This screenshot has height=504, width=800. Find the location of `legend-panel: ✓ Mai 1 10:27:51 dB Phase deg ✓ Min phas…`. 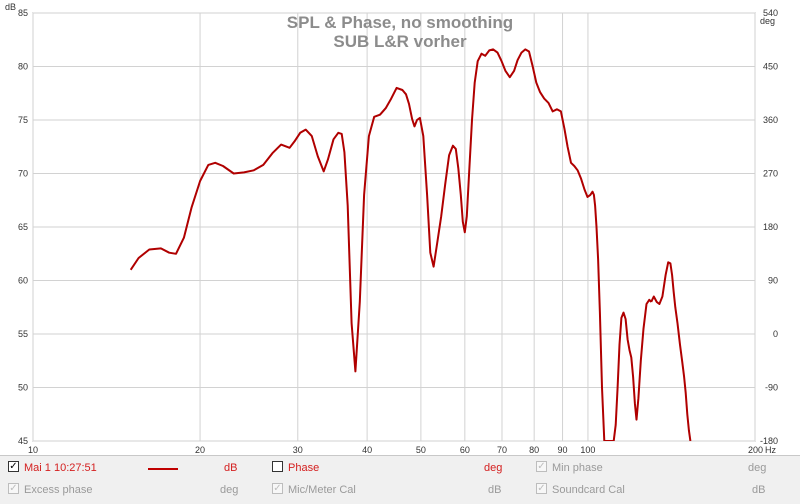

legend-panel: ✓ Mai 1 10:27:51 dB Phase deg ✓ Min phas… is located at coordinates (400, 479).